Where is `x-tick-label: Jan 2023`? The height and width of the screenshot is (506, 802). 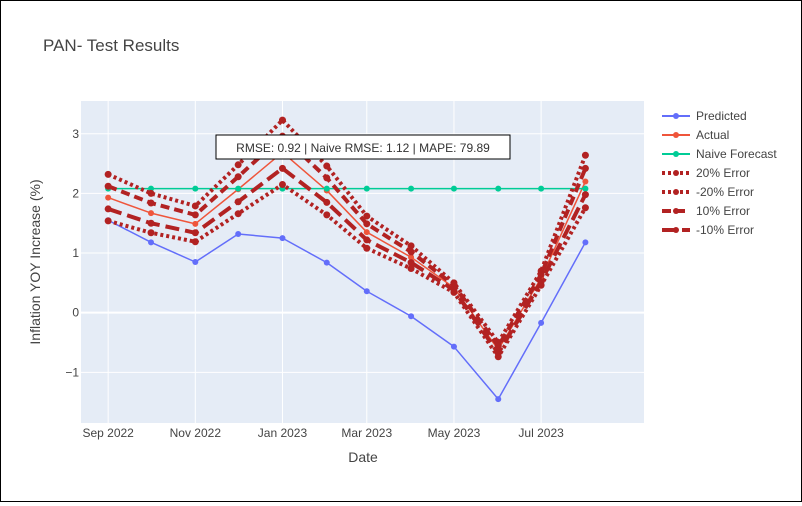
x-tick-label: Jan 2023 is located at coordinates (283, 433).